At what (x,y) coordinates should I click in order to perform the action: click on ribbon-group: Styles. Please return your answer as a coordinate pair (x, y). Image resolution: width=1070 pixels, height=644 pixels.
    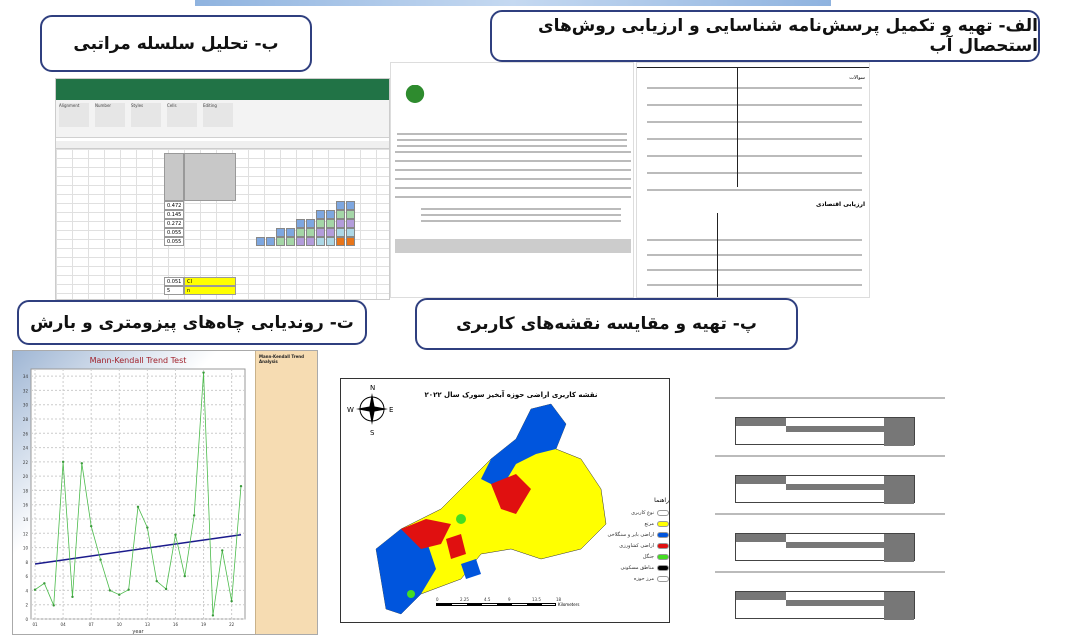
    Looking at the image, I should click on (146, 115).